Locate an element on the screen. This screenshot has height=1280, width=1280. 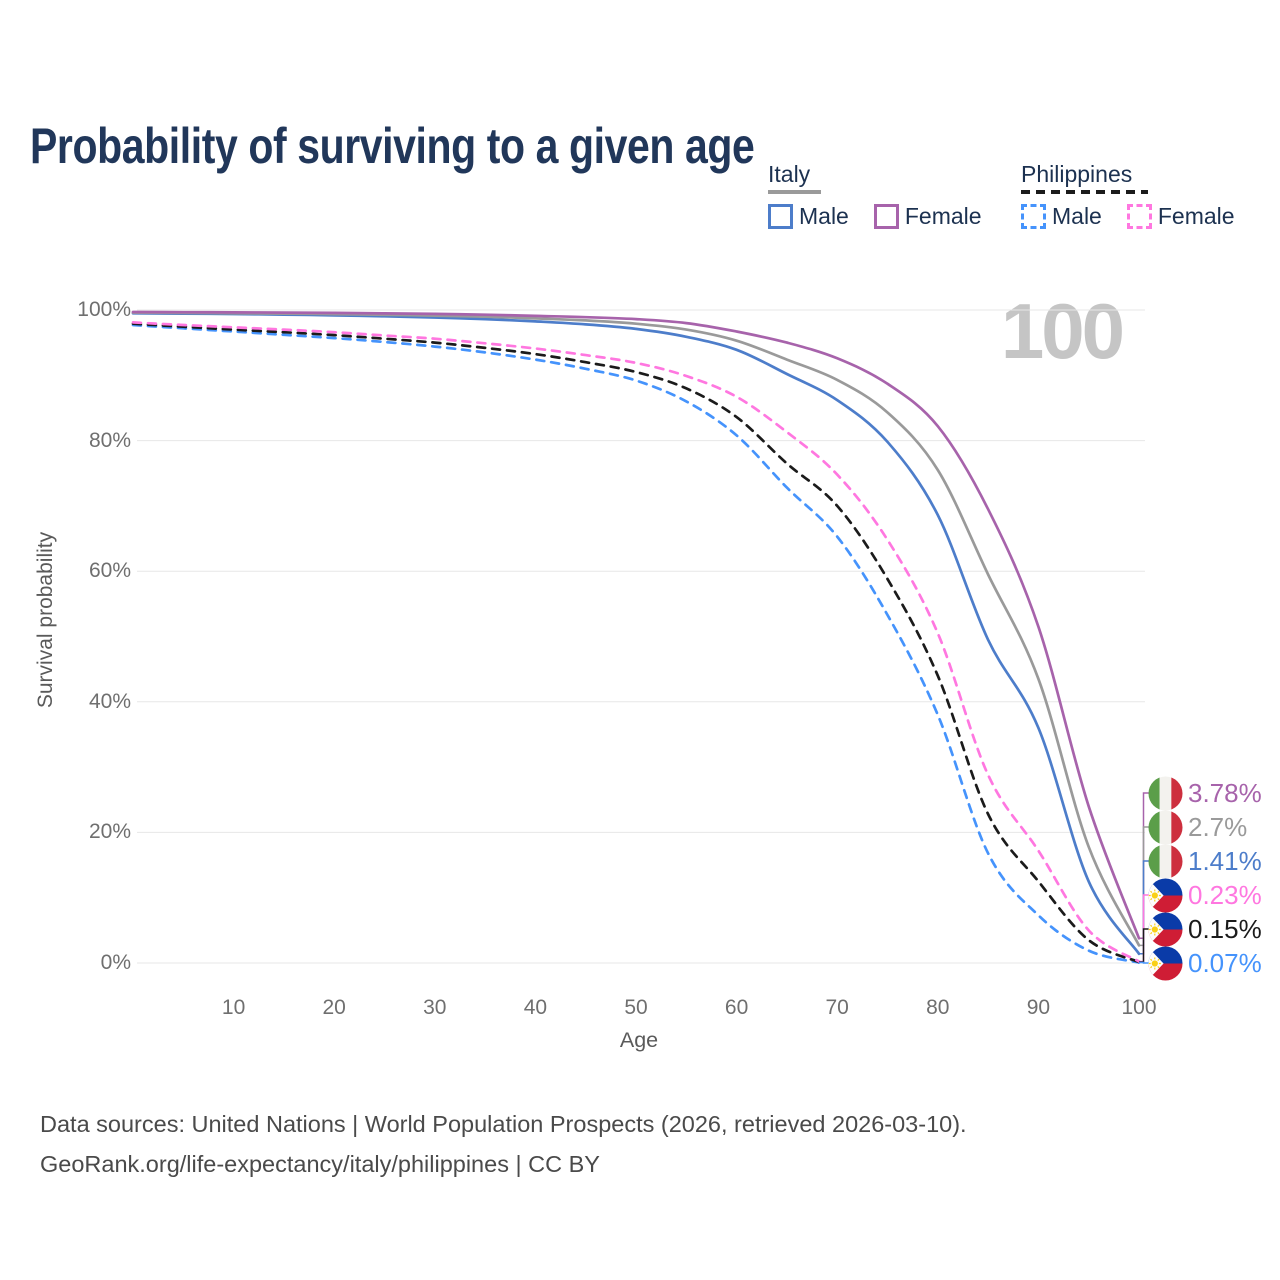
legend-group-italy-label: Italy is located at coordinates (789, 174).